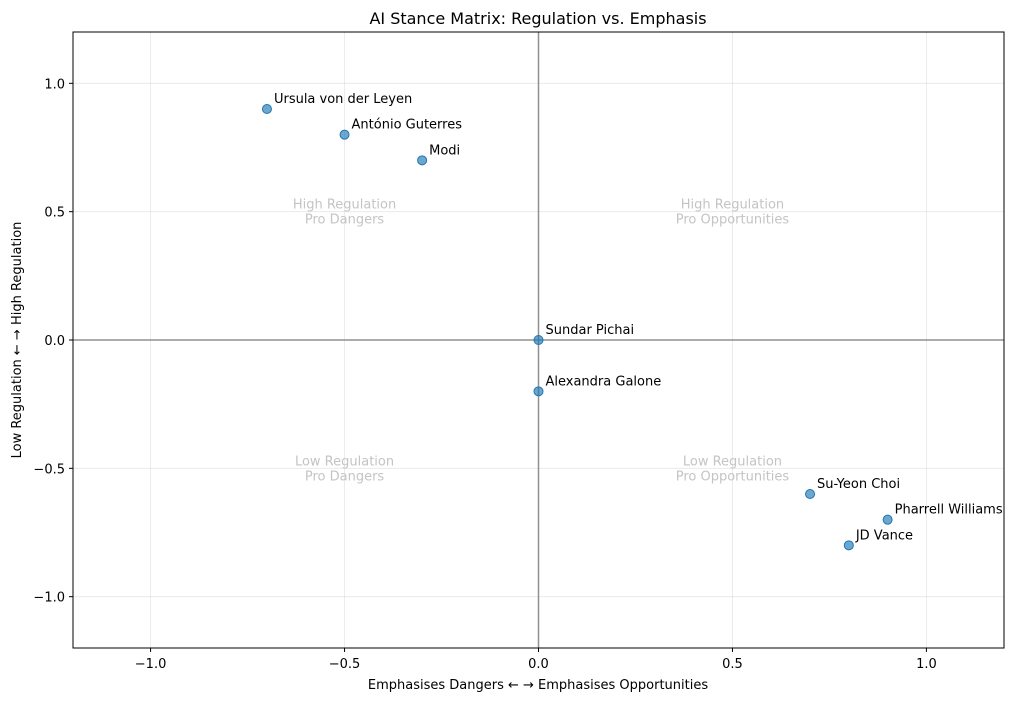 Image resolution: width=1019 pixels, height=705 pixels. Describe the element at coordinates (54, 341) in the screenshot. I see `y-tick-label: 0.0` at that location.